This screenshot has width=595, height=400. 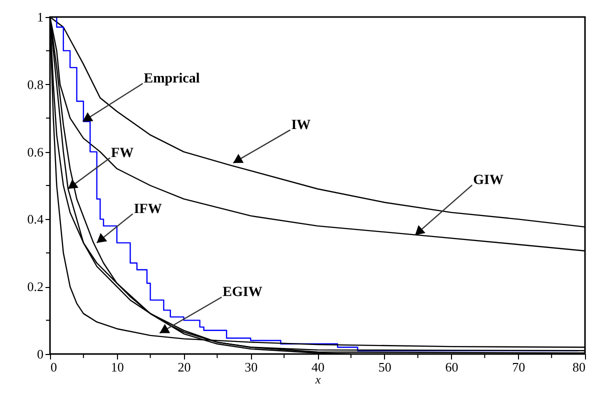 What do you see at coordinates (35, 219) in the screenshot?
I see `y-tick-label: 0.4` at bounding box center [35, 219].